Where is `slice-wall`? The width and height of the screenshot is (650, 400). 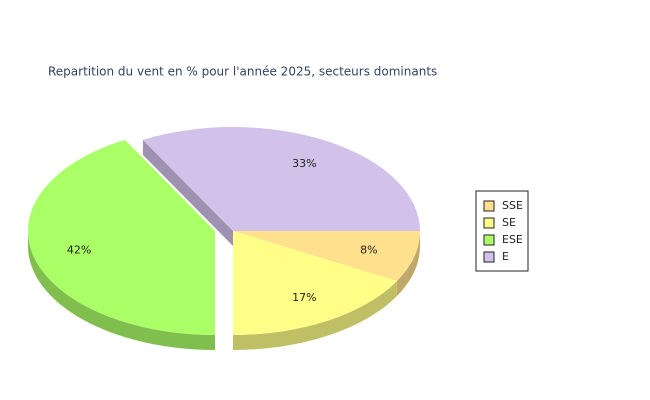
slice-wall is located at coordinates (187, 192).